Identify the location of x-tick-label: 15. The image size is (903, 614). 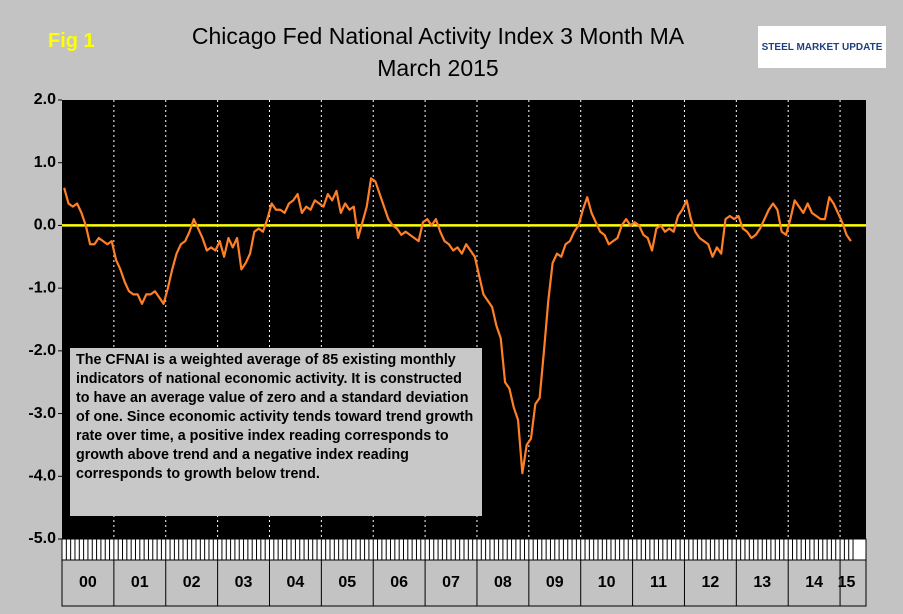
(847, 582).